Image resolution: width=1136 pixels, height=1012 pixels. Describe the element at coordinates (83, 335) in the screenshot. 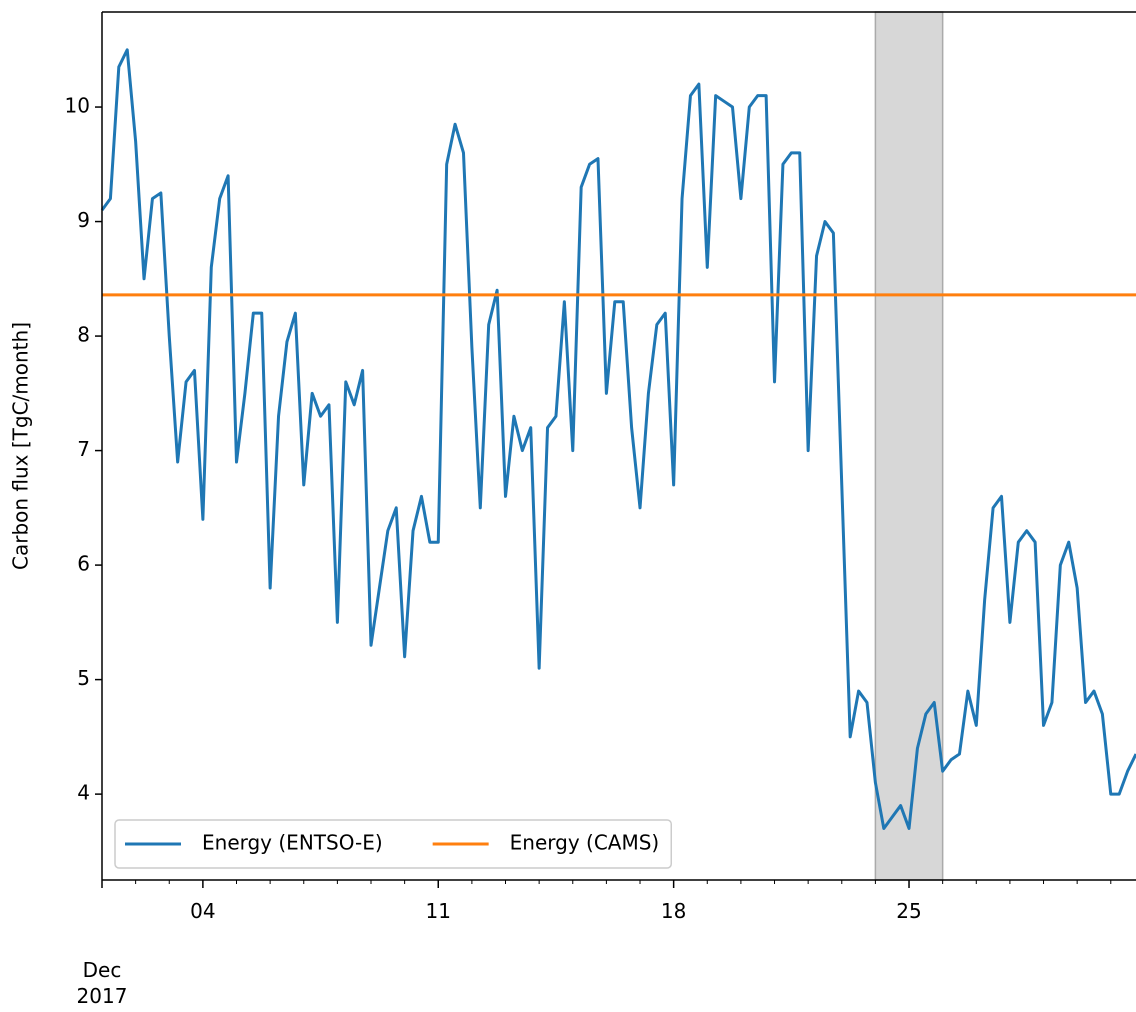

I see `y-tick-label: 8` at that location.